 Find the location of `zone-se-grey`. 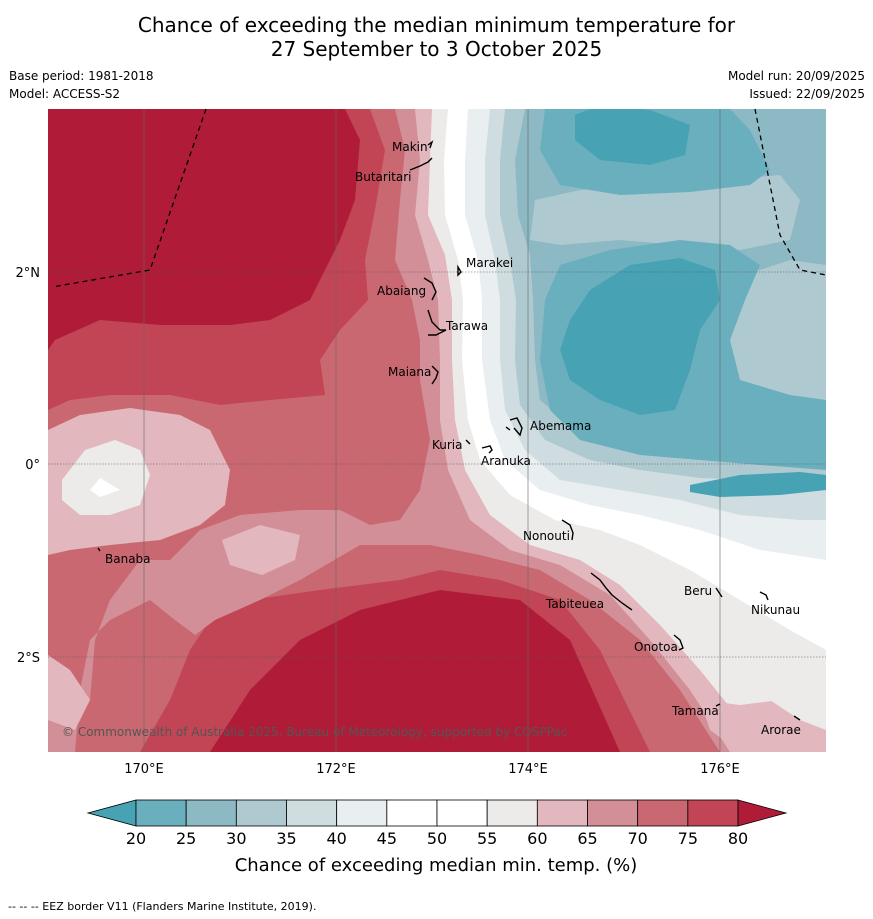

zone-se-grey is located at coordinates (783, 697).